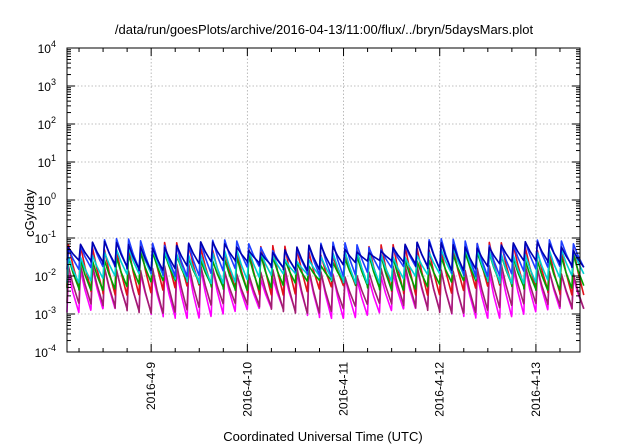 The width and height of the screenshot is (640, 448). What do you see at coordinates (247, 389) in the screenshot?
I see `x-tick-label: 2016-4-10` at bounding box center [247, 389].